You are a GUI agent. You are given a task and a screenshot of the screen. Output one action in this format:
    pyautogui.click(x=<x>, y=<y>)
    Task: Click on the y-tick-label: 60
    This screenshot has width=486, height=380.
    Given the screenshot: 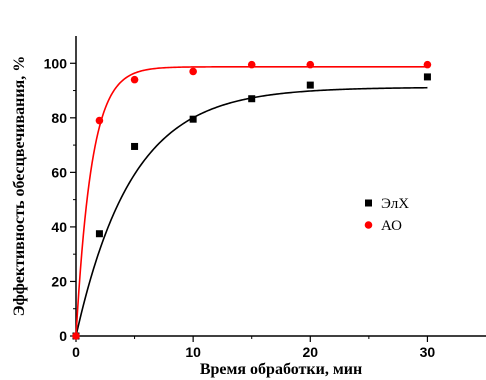 What is the action you would take?
    pyautogui.click(x=59, y=172)
    